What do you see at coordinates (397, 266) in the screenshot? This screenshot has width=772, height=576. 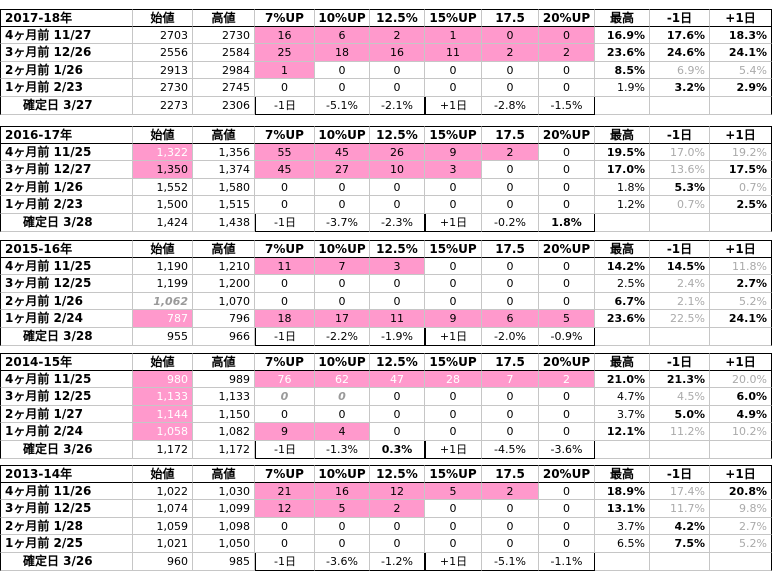 I see `up12-5-count: 3` at bounding box center [397, 266].